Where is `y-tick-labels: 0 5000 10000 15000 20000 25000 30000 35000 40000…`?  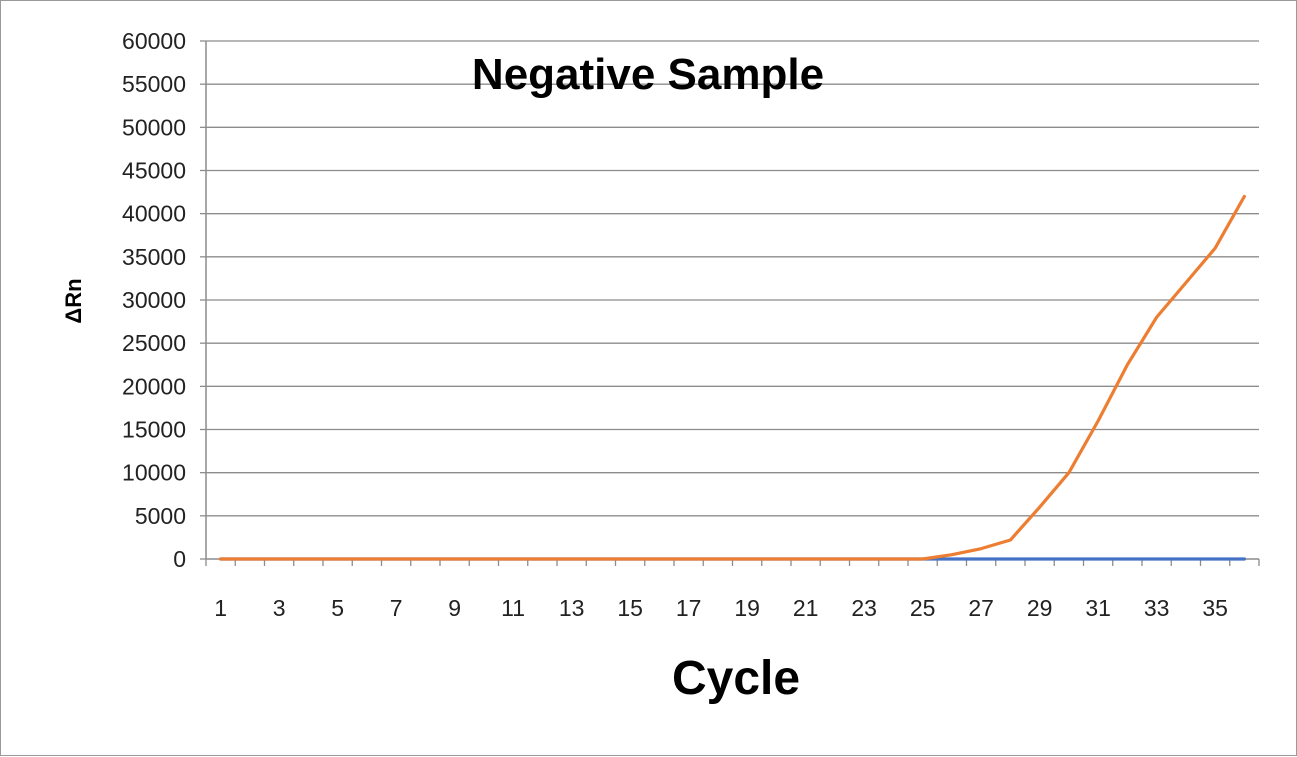 y-tick-labels: 0 5000 10000 15000 20000 25000 30000 35000 40000… is located at coordinates (154, 300).